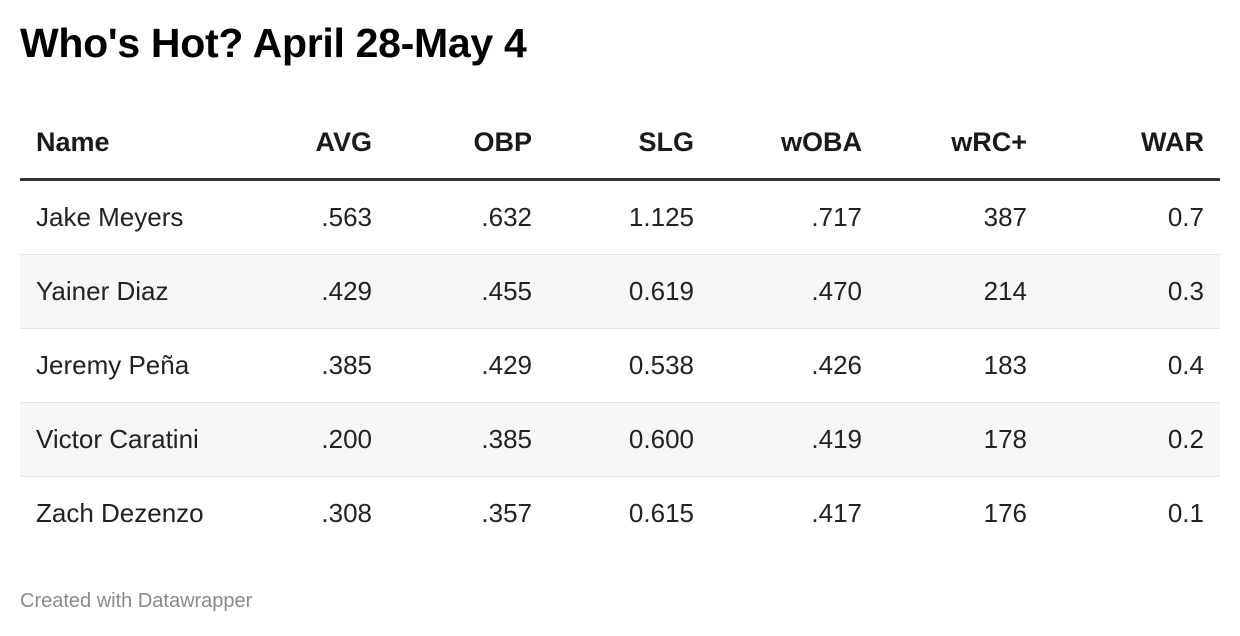 The height and width of the screenshot is (636, 1240). Describe the element at coordinates (629, 439) in the screenshot. I see `cell-slg: 0.600` at that location.